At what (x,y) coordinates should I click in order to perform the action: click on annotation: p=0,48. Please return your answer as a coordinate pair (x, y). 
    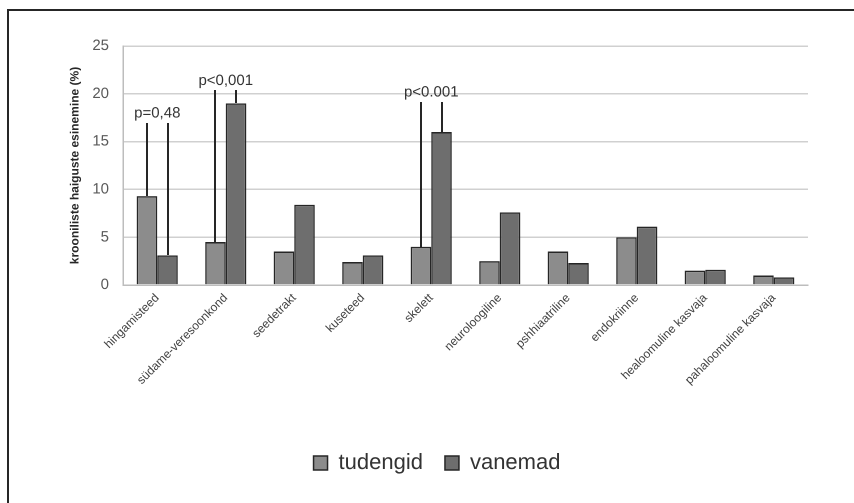
    Looking at the image, I should click on (157, 113).